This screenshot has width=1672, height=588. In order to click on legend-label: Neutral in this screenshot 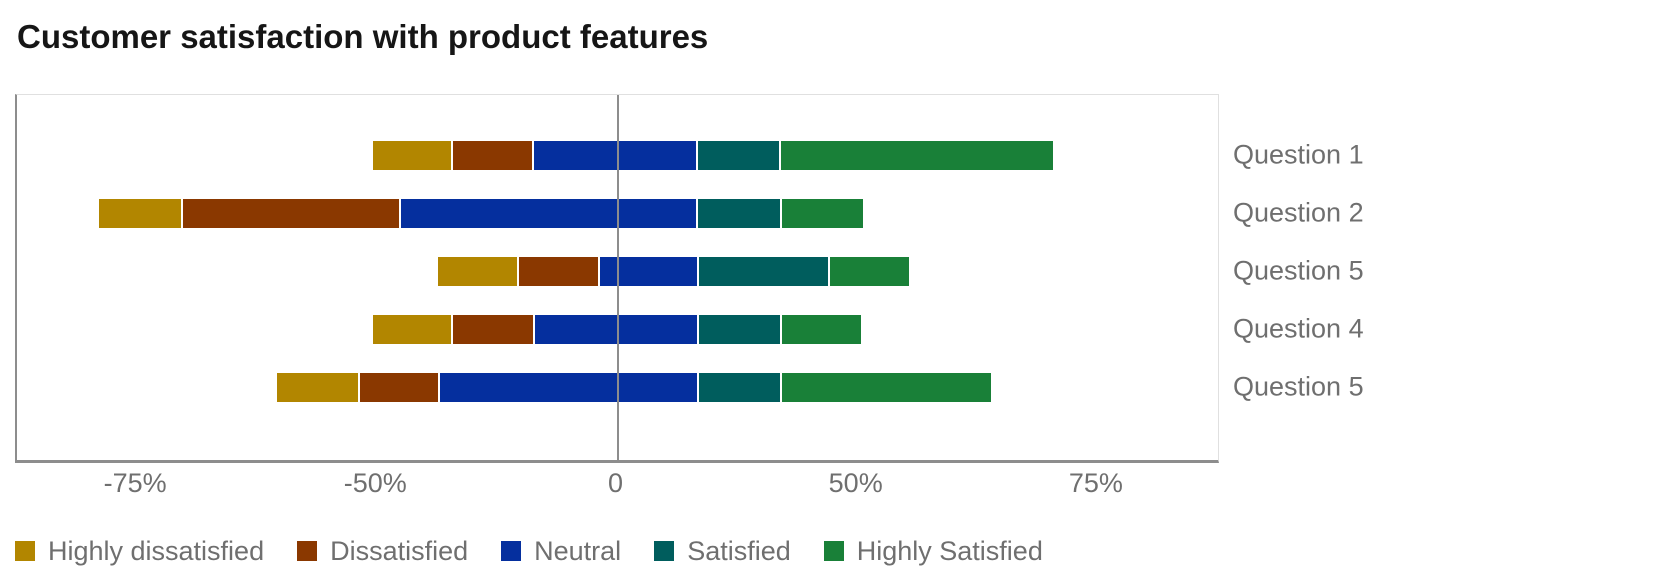, I will do `click(578, 551)`.